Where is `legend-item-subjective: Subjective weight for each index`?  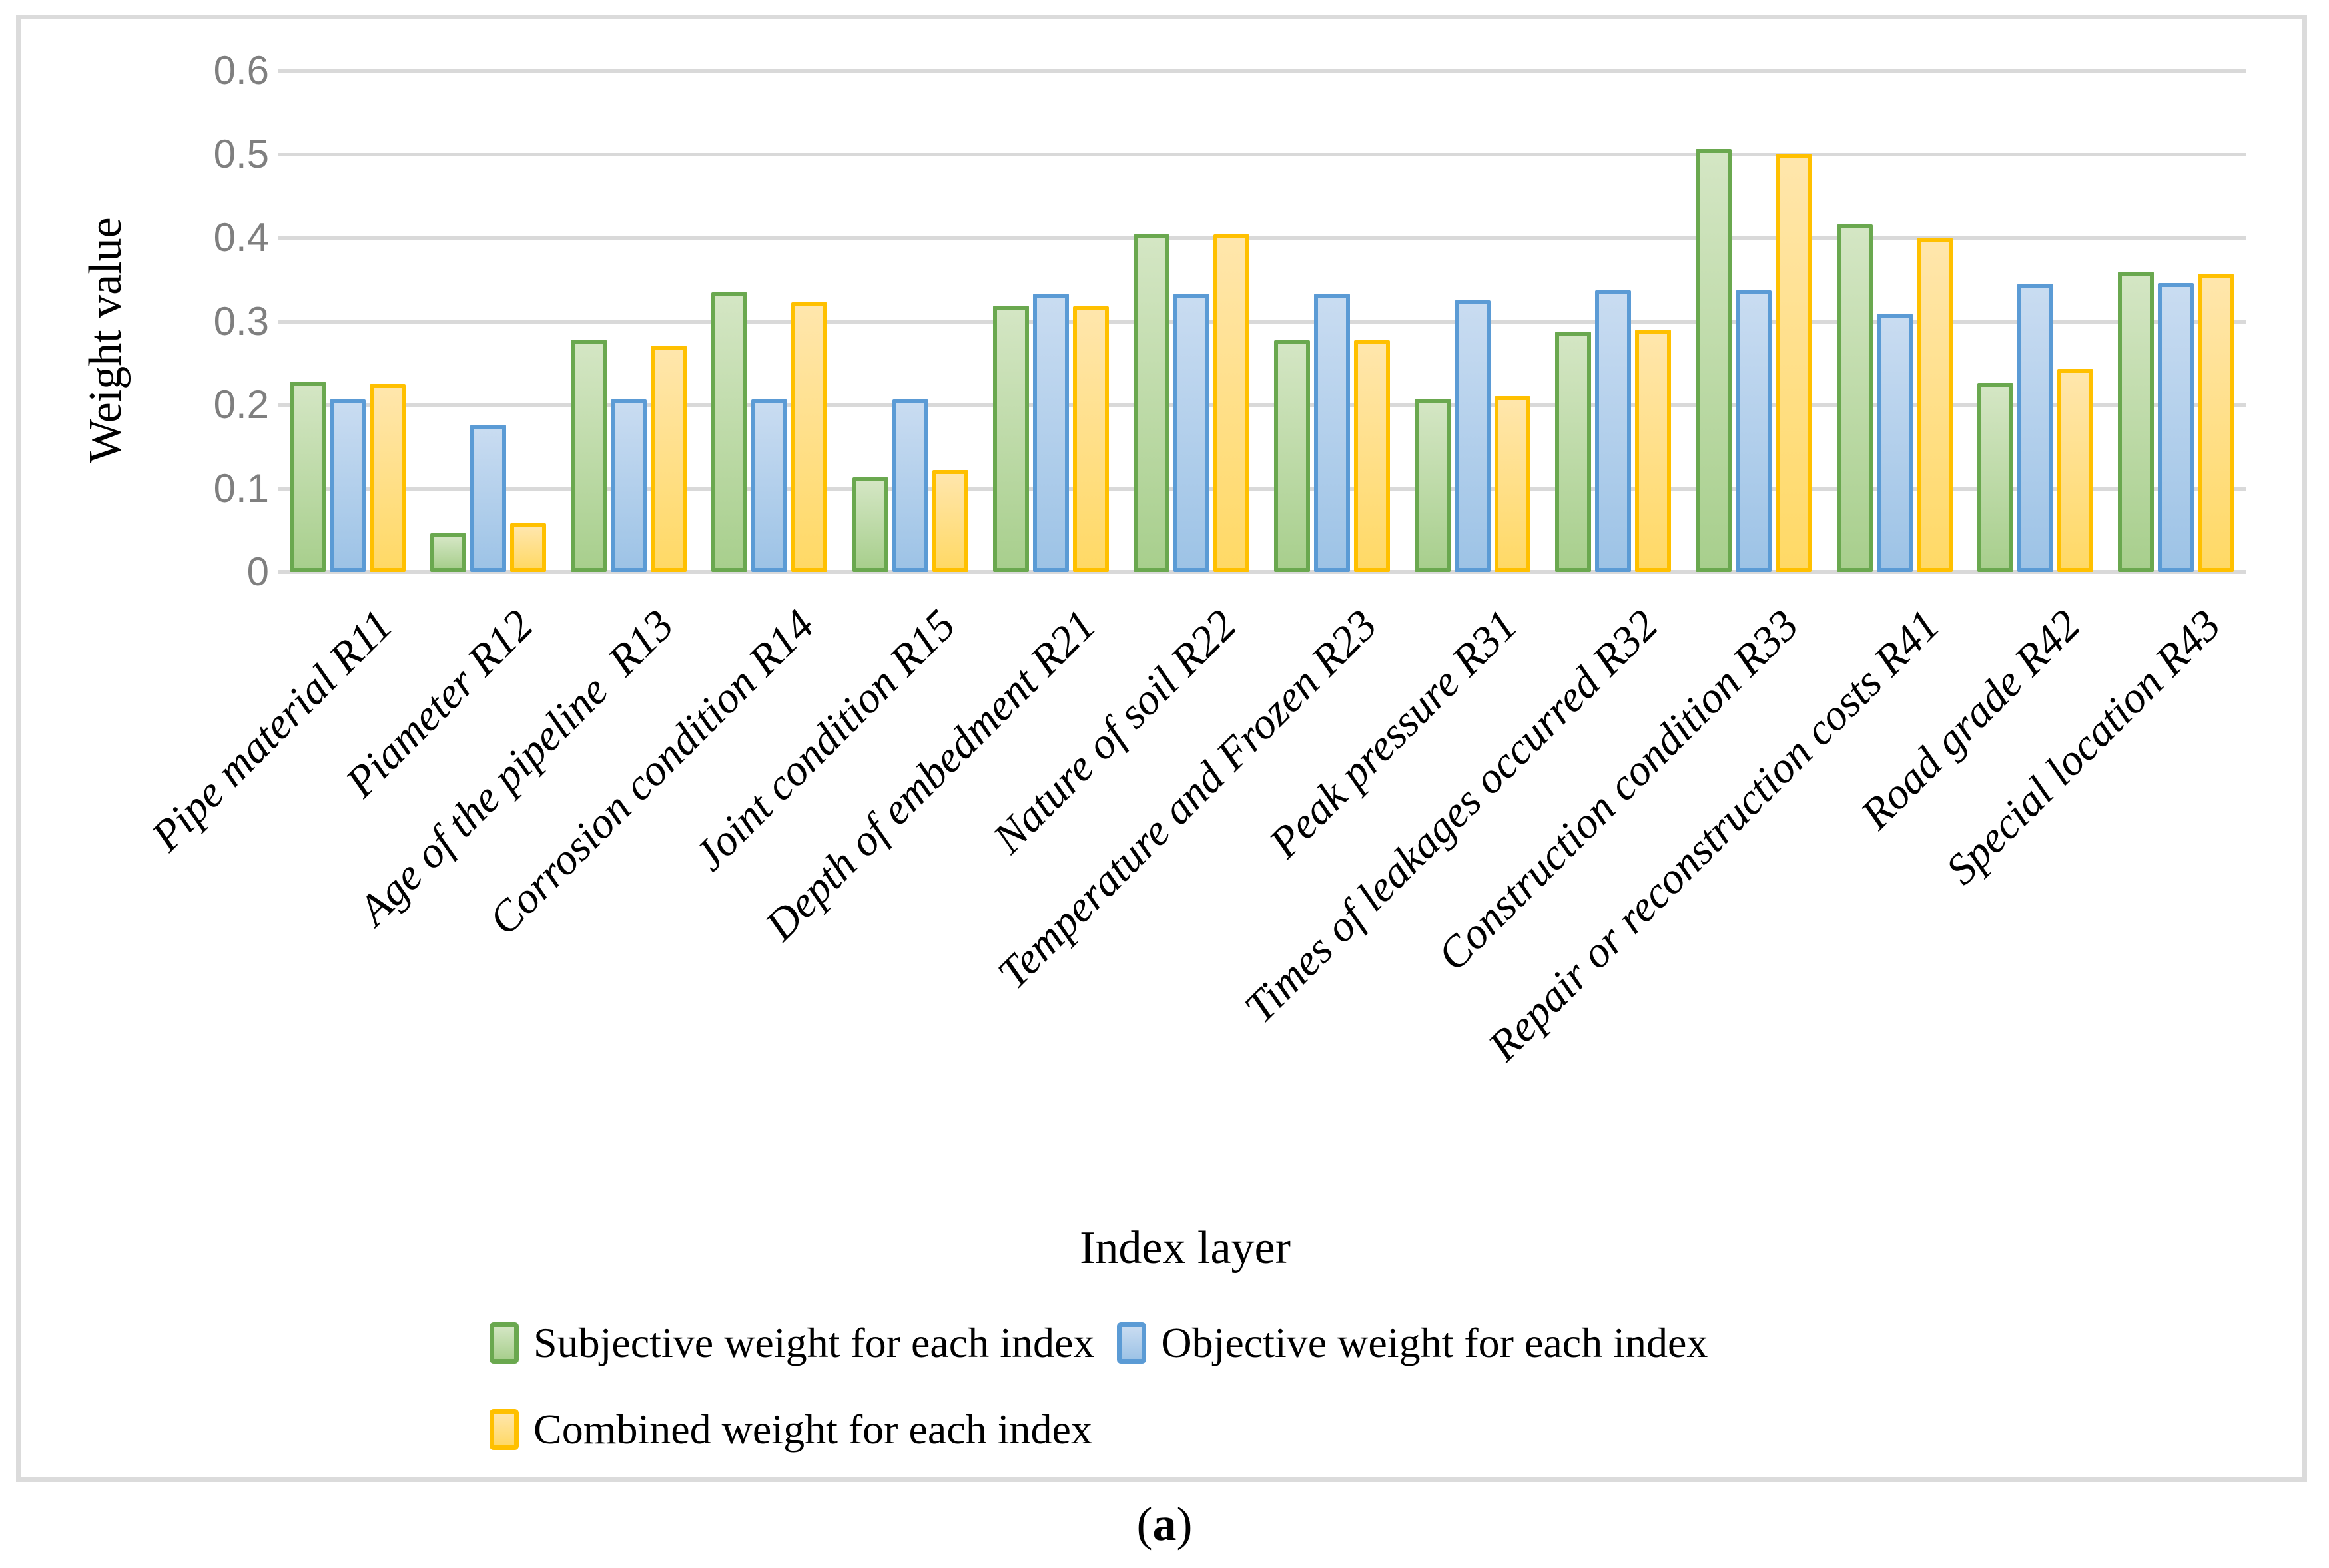 legend-item-subjective: Subjective weight for each index is located at coordinates (792, 1343).